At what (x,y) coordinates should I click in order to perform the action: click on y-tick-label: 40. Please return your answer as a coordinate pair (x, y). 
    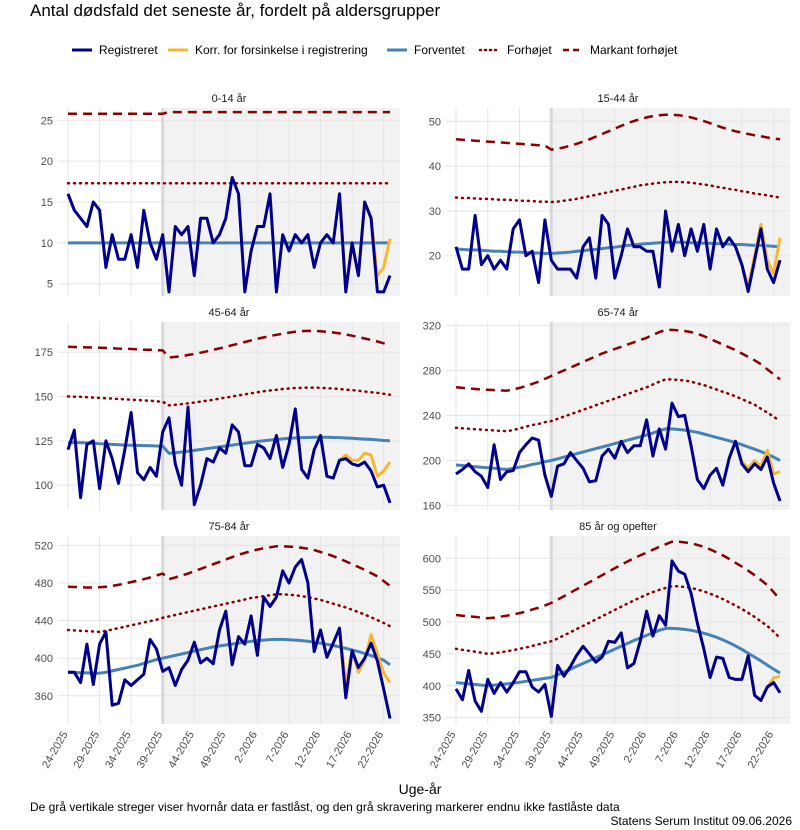
    Looking at the image, I should click on (435, 167).